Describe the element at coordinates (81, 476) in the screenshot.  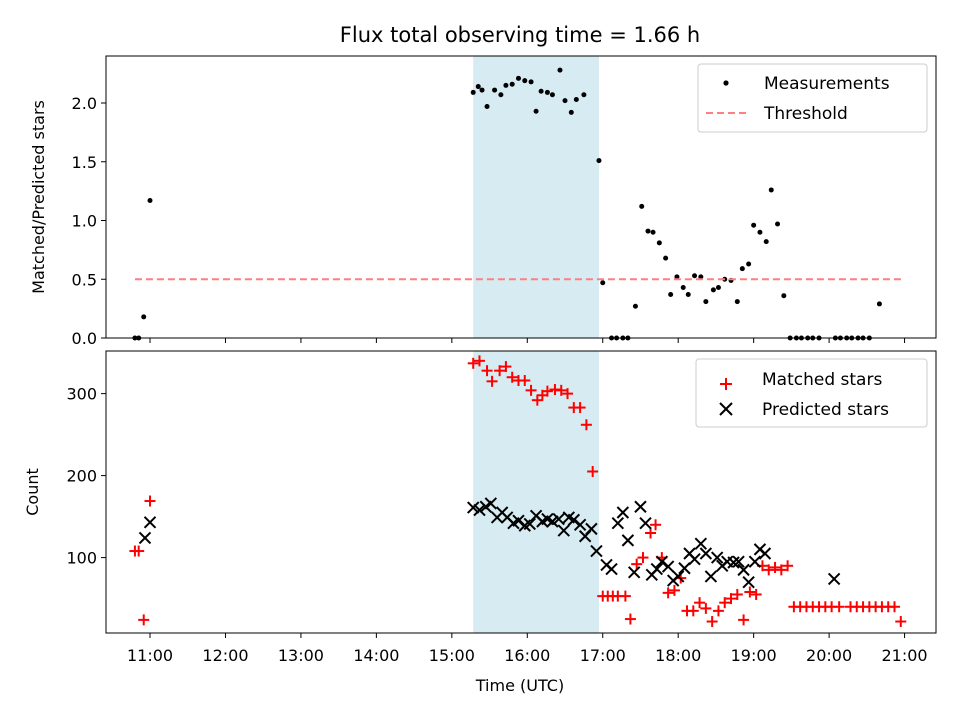
I see `y-tick-label: 200` at that location.